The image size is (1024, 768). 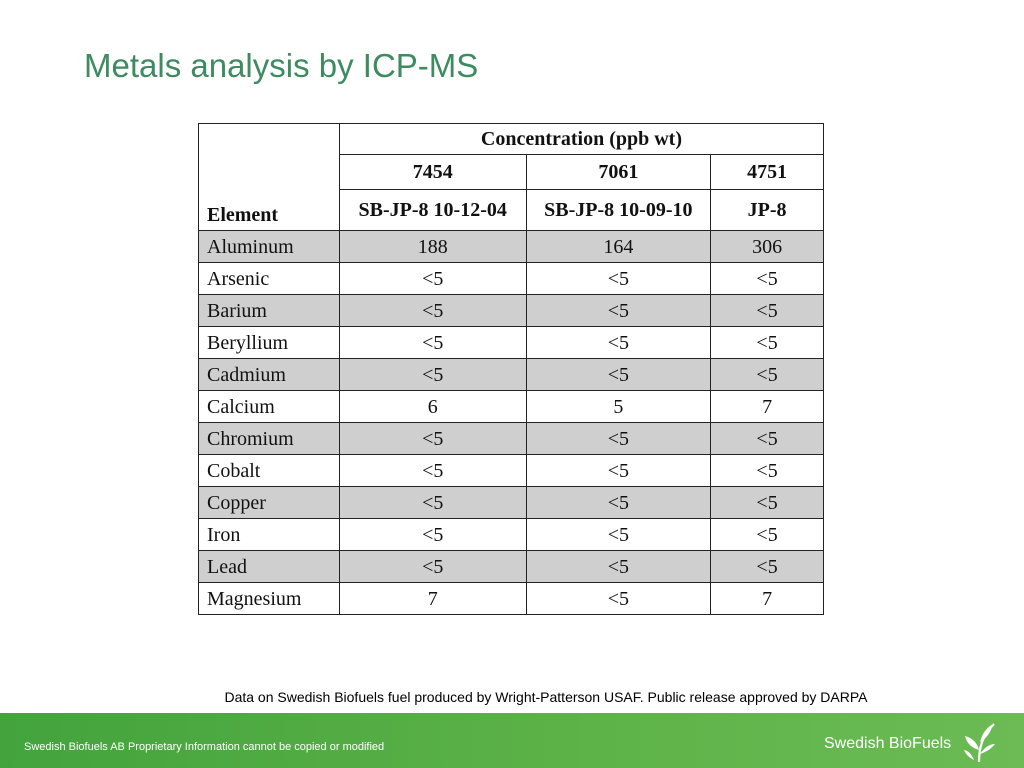 I want to click on element-name-cell: Cobalt, so click(x=269, y=470).